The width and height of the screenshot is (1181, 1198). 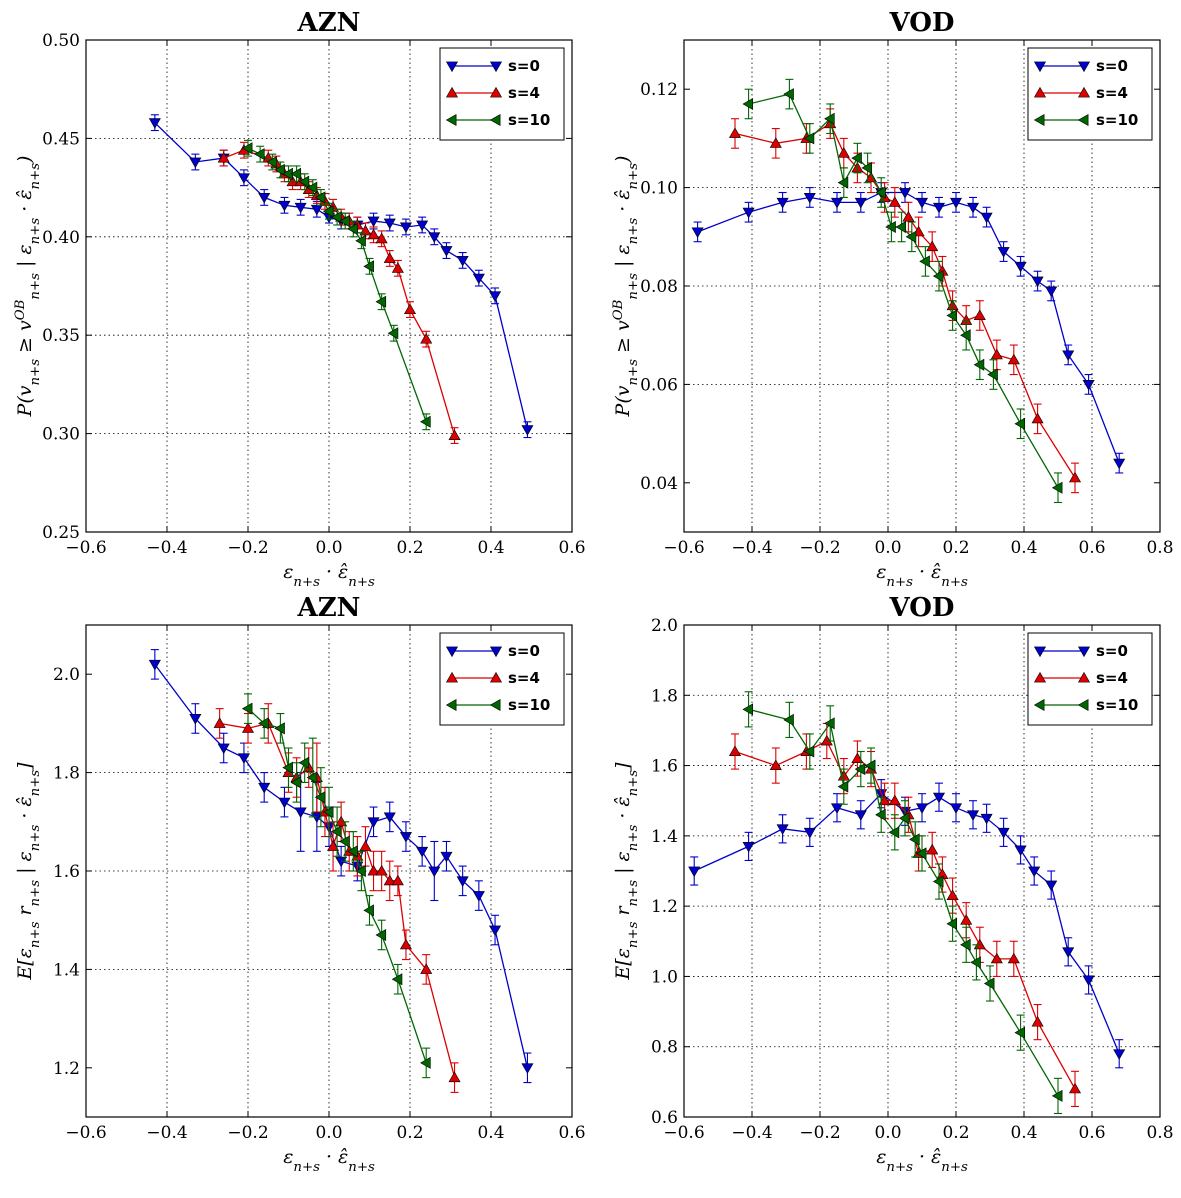 I want to click on y-tick-label: 0.45, so click(x=61, y=139).